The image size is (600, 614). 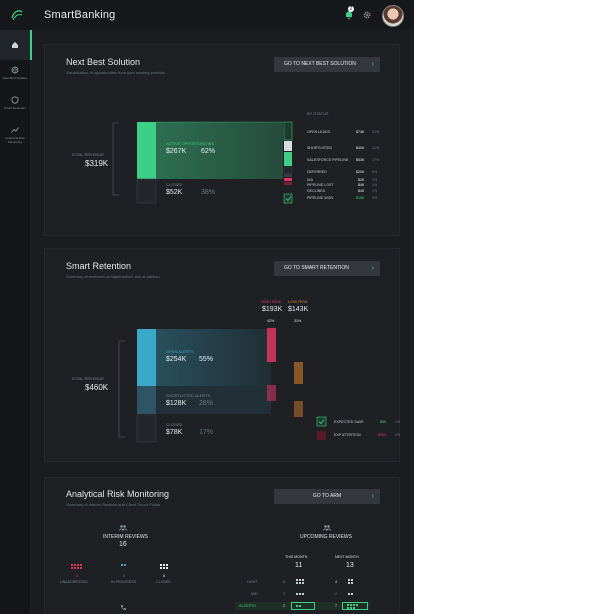 I want to click on row-name: IN-DEPTH, so click(x=247, y=606).